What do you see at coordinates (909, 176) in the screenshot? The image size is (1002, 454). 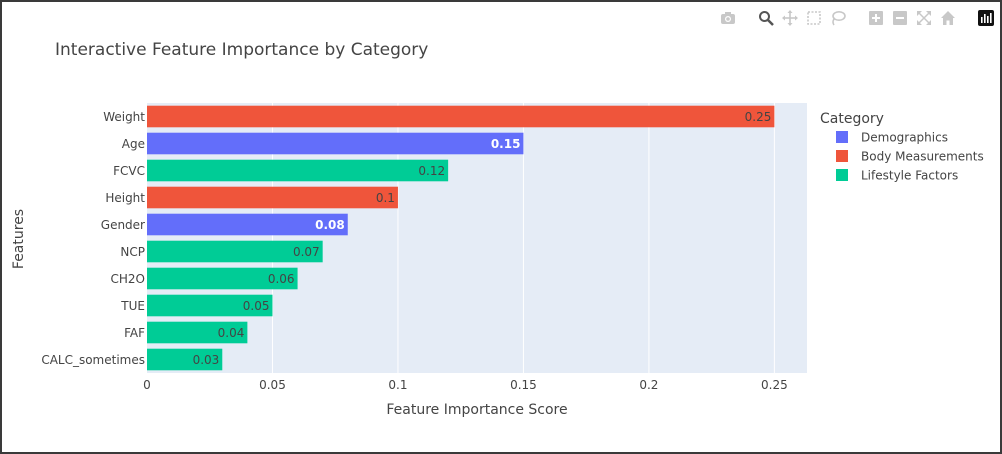 I see `legend-item-label: Lifestyle Factors` at bounding box center [909, 176].